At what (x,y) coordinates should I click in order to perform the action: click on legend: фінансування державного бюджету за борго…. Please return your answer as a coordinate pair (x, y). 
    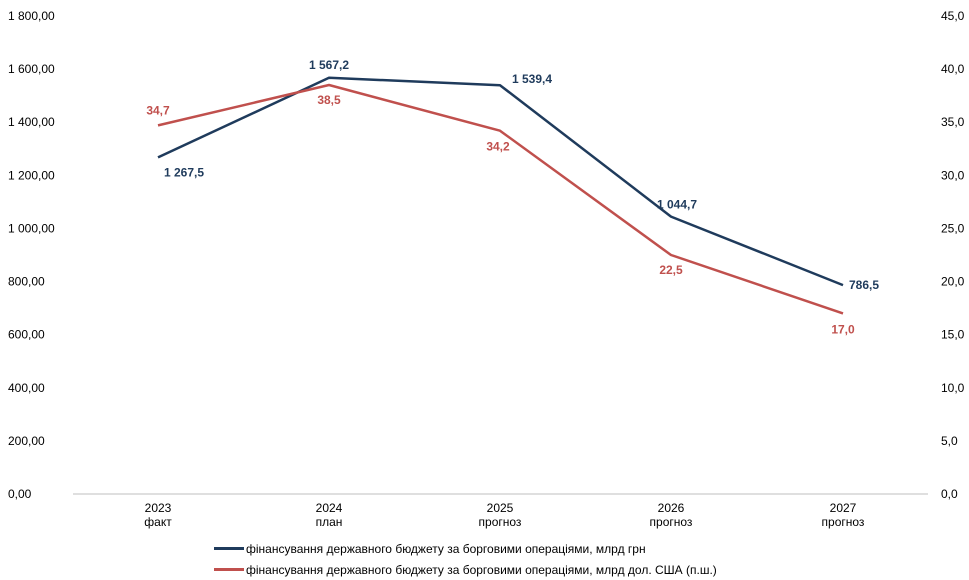
    Looking at the image, I should click on (465, 559).